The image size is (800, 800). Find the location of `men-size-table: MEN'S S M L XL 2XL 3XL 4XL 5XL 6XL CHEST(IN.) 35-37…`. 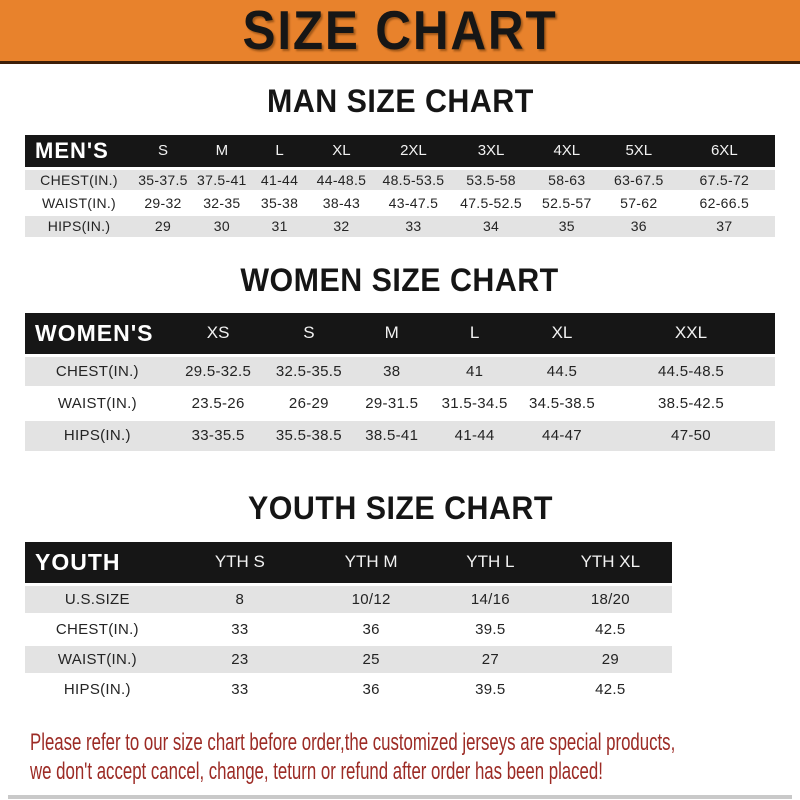

men-size-table: MEN'S S M L XL 2XL 3XL 4XL 5XL 6XL CHEST(IN.) 35-37… is located at coordinates (400, 186).